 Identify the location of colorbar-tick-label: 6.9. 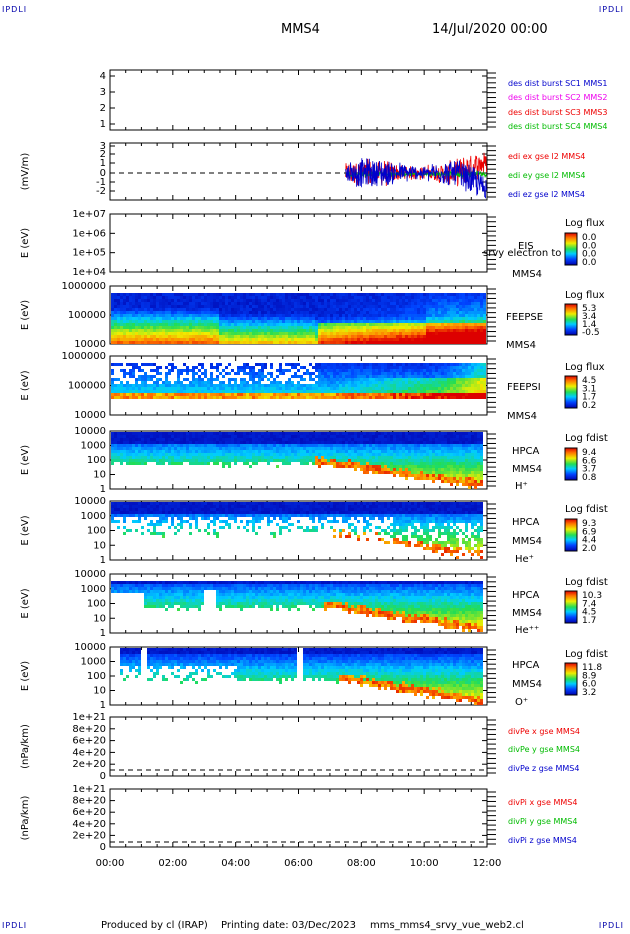
(589, 532).